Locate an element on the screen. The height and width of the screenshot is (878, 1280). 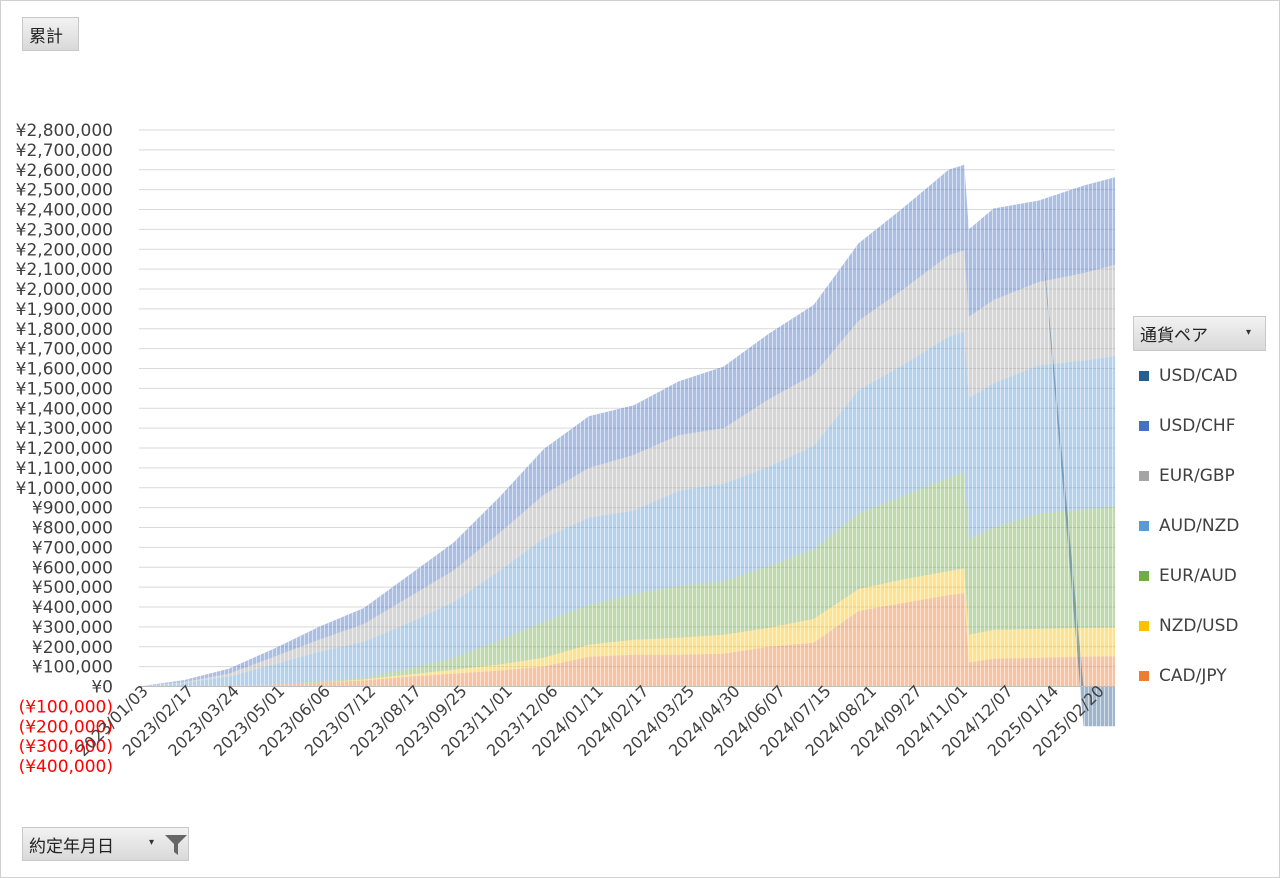
y-tick-label: ¥200,000 is located at coordinates (72, 648).